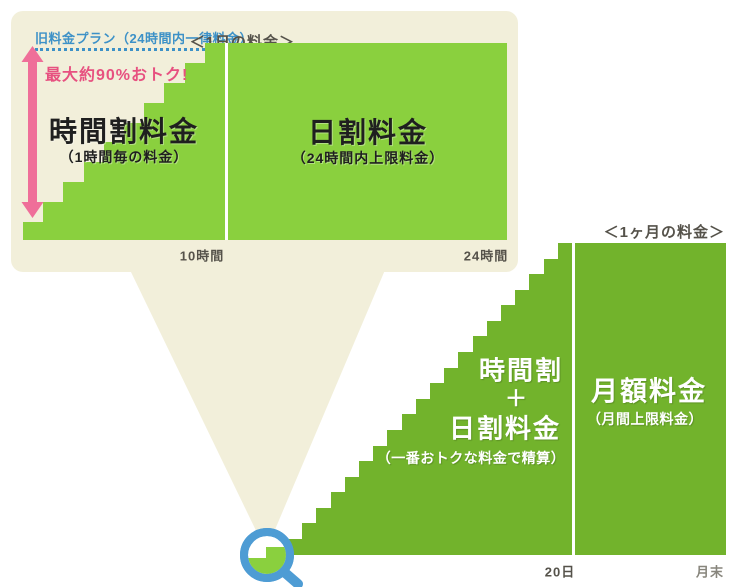  I want to click on old-plan-dotted-line, so click(125, 49).